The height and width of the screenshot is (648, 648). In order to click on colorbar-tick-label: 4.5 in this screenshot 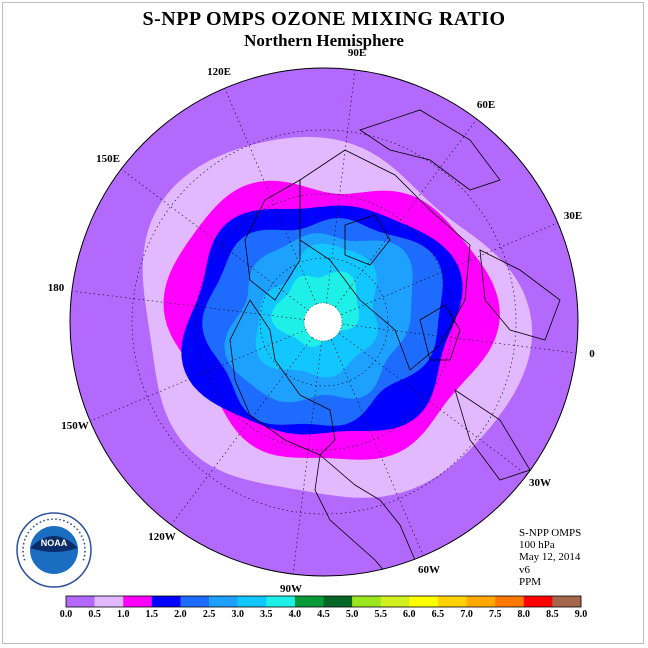, I will do `click(323, 614)`.